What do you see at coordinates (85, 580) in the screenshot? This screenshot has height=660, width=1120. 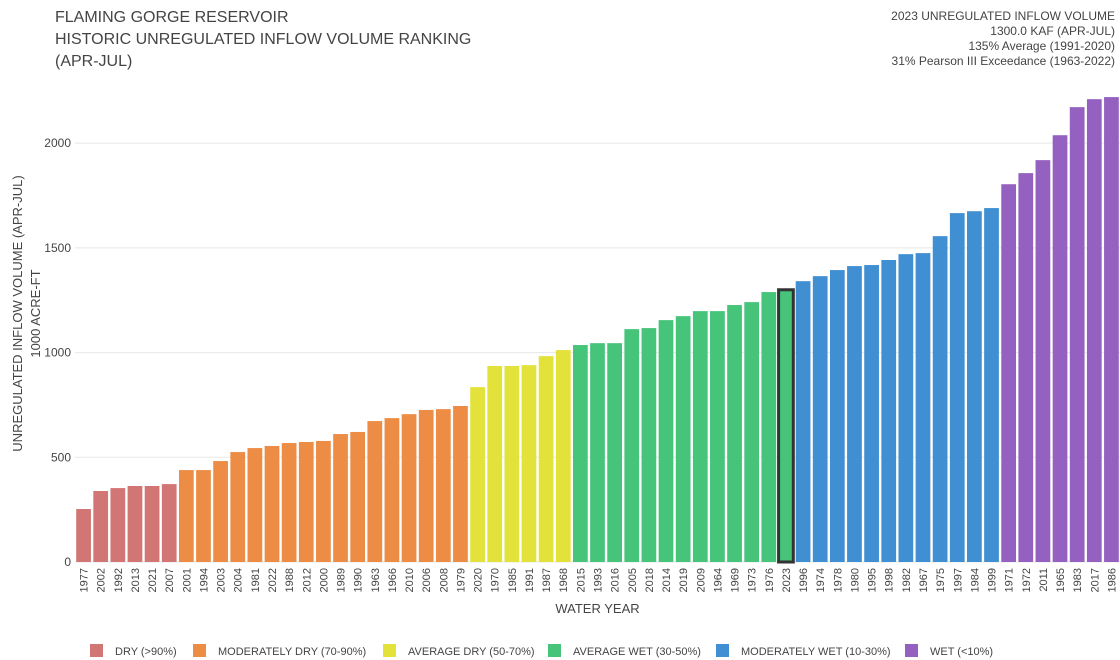 I see `x-tick-label: 1977` at bounding box center [85, 580].